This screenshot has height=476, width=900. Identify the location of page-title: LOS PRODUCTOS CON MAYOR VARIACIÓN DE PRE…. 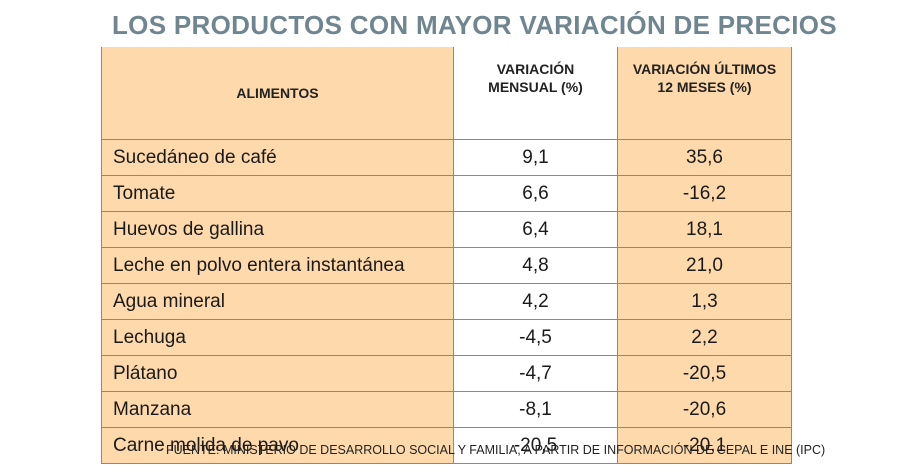
(474, 25).